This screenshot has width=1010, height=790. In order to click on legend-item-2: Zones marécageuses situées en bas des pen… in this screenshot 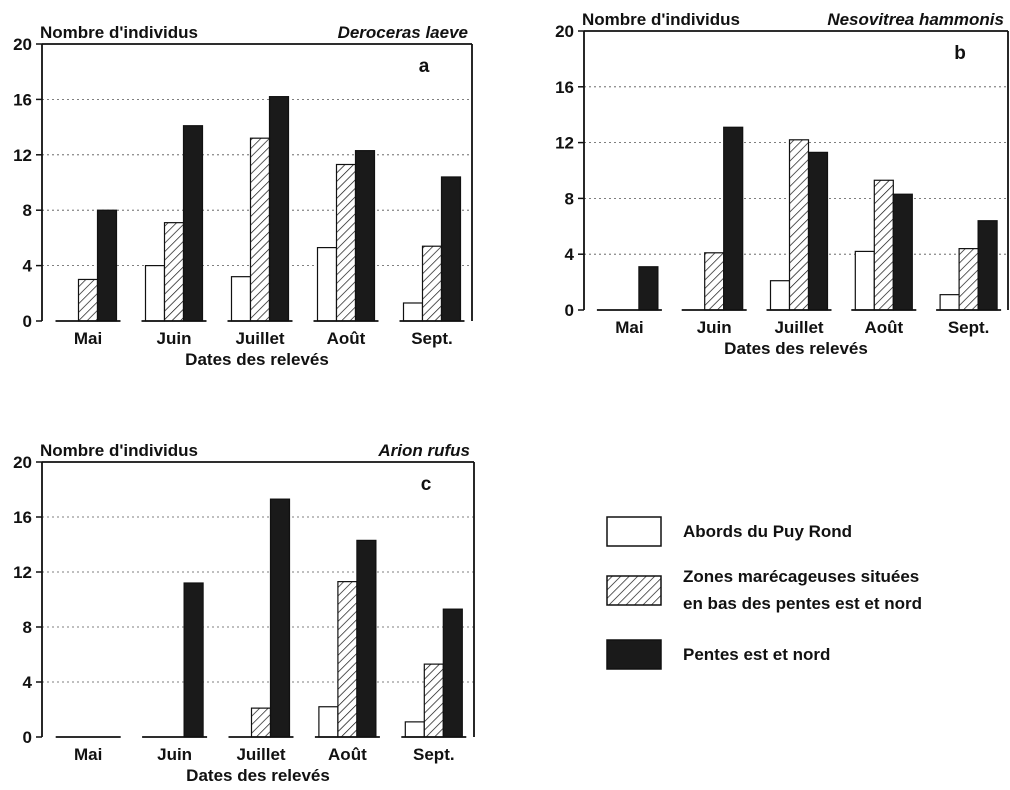, I will do `click(764, 590)`.